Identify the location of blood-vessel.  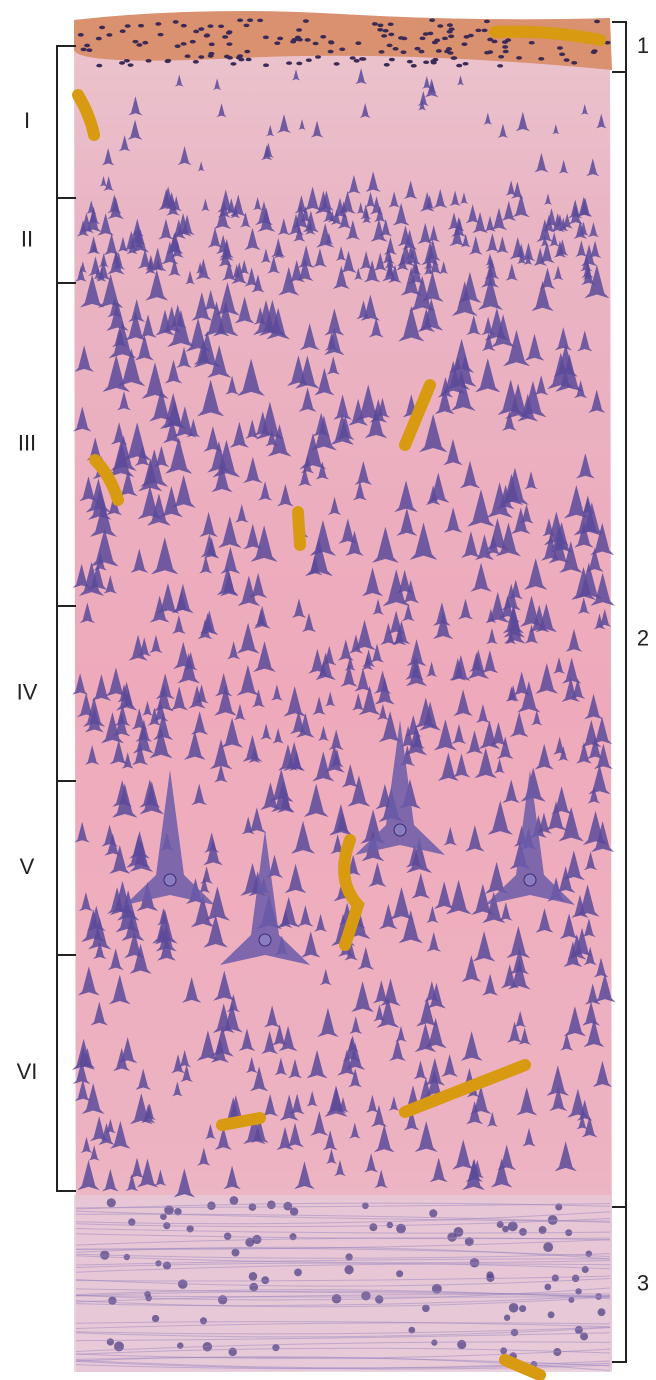
(522, 1367).